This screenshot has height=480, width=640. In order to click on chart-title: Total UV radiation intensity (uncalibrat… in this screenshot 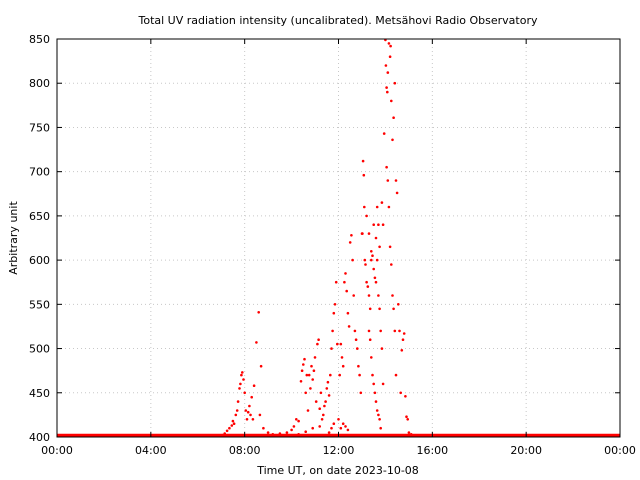, I will do `click(338, 20)`.